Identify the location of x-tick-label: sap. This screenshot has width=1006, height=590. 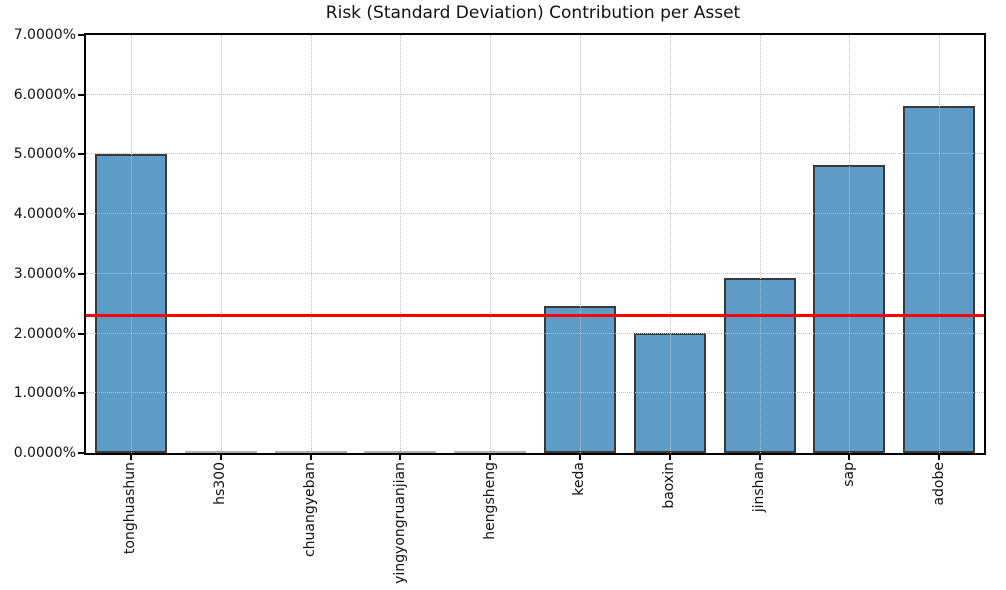
(848, 474).